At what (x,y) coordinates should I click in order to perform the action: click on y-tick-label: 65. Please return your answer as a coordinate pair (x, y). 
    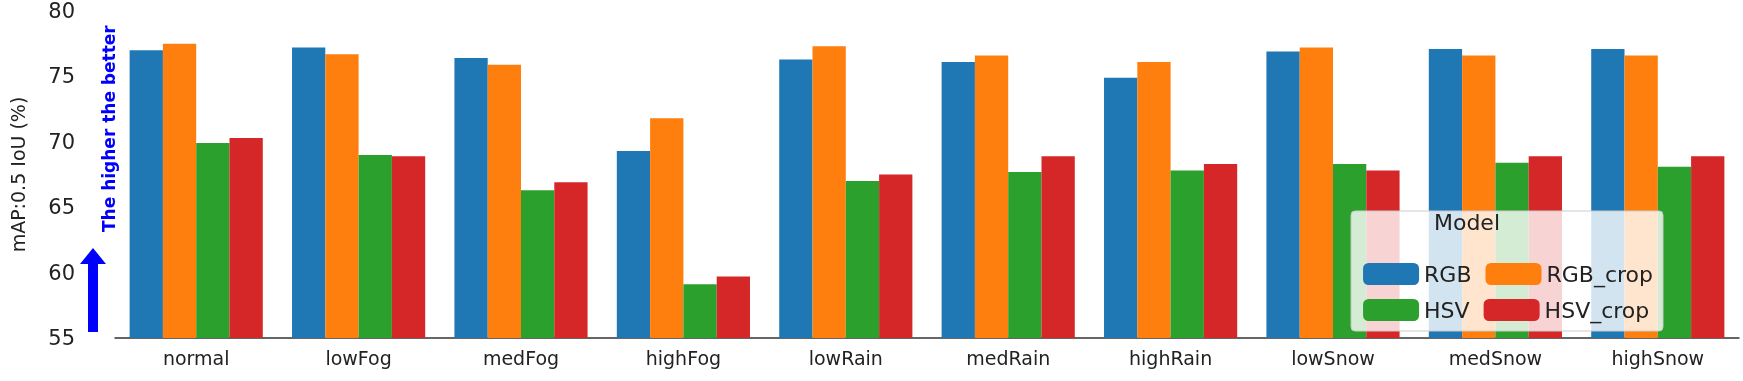
    Looking at the image, I should click on (61, 207).